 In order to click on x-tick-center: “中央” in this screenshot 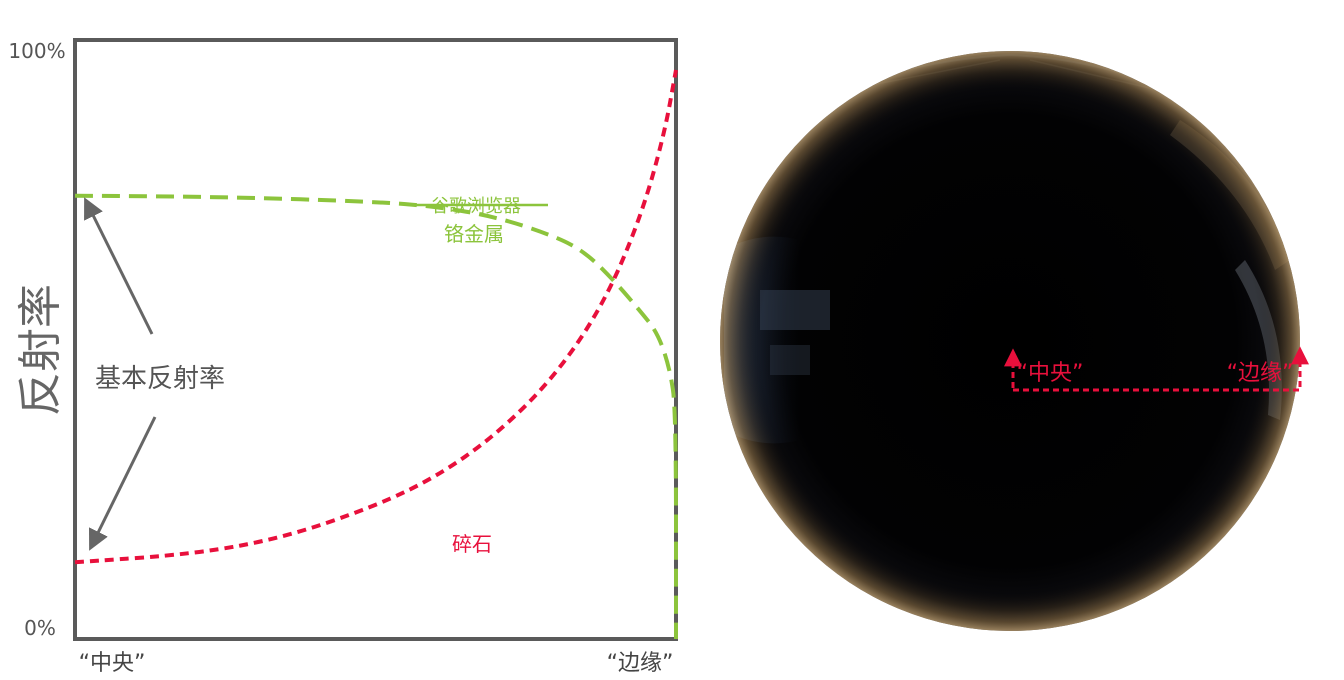, I will do `click(112, 663)`.